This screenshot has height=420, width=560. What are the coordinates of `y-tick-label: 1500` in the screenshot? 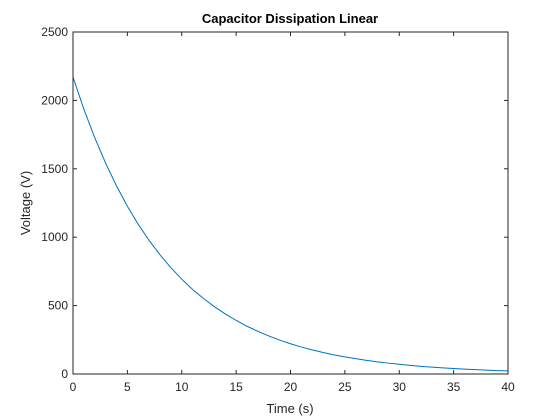 It's located at (54, 169).